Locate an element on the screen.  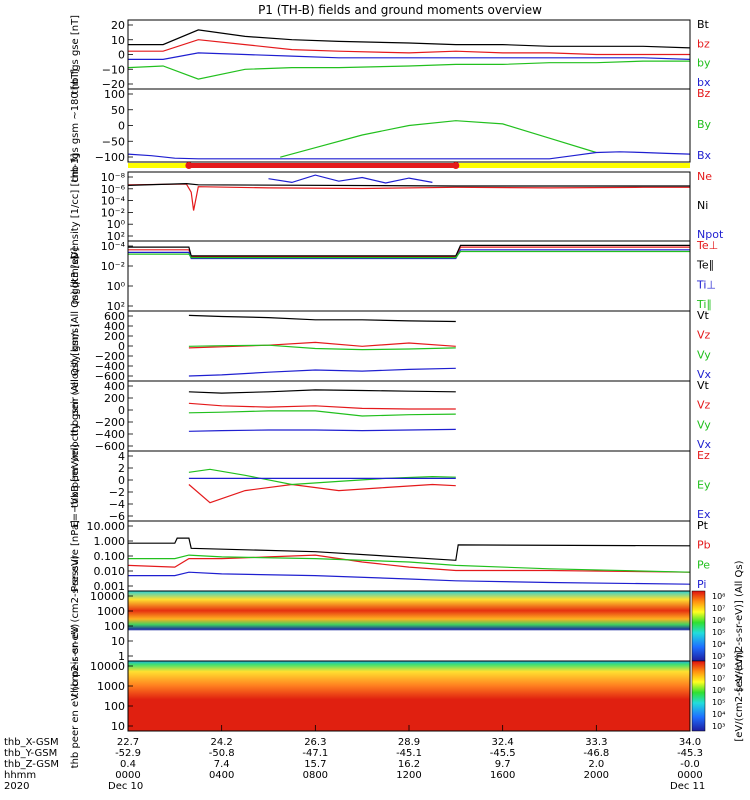
colorbar-label: [eV/(cm2-s-sr-eV)] (All Qs) is located at coordinates (739, 625).